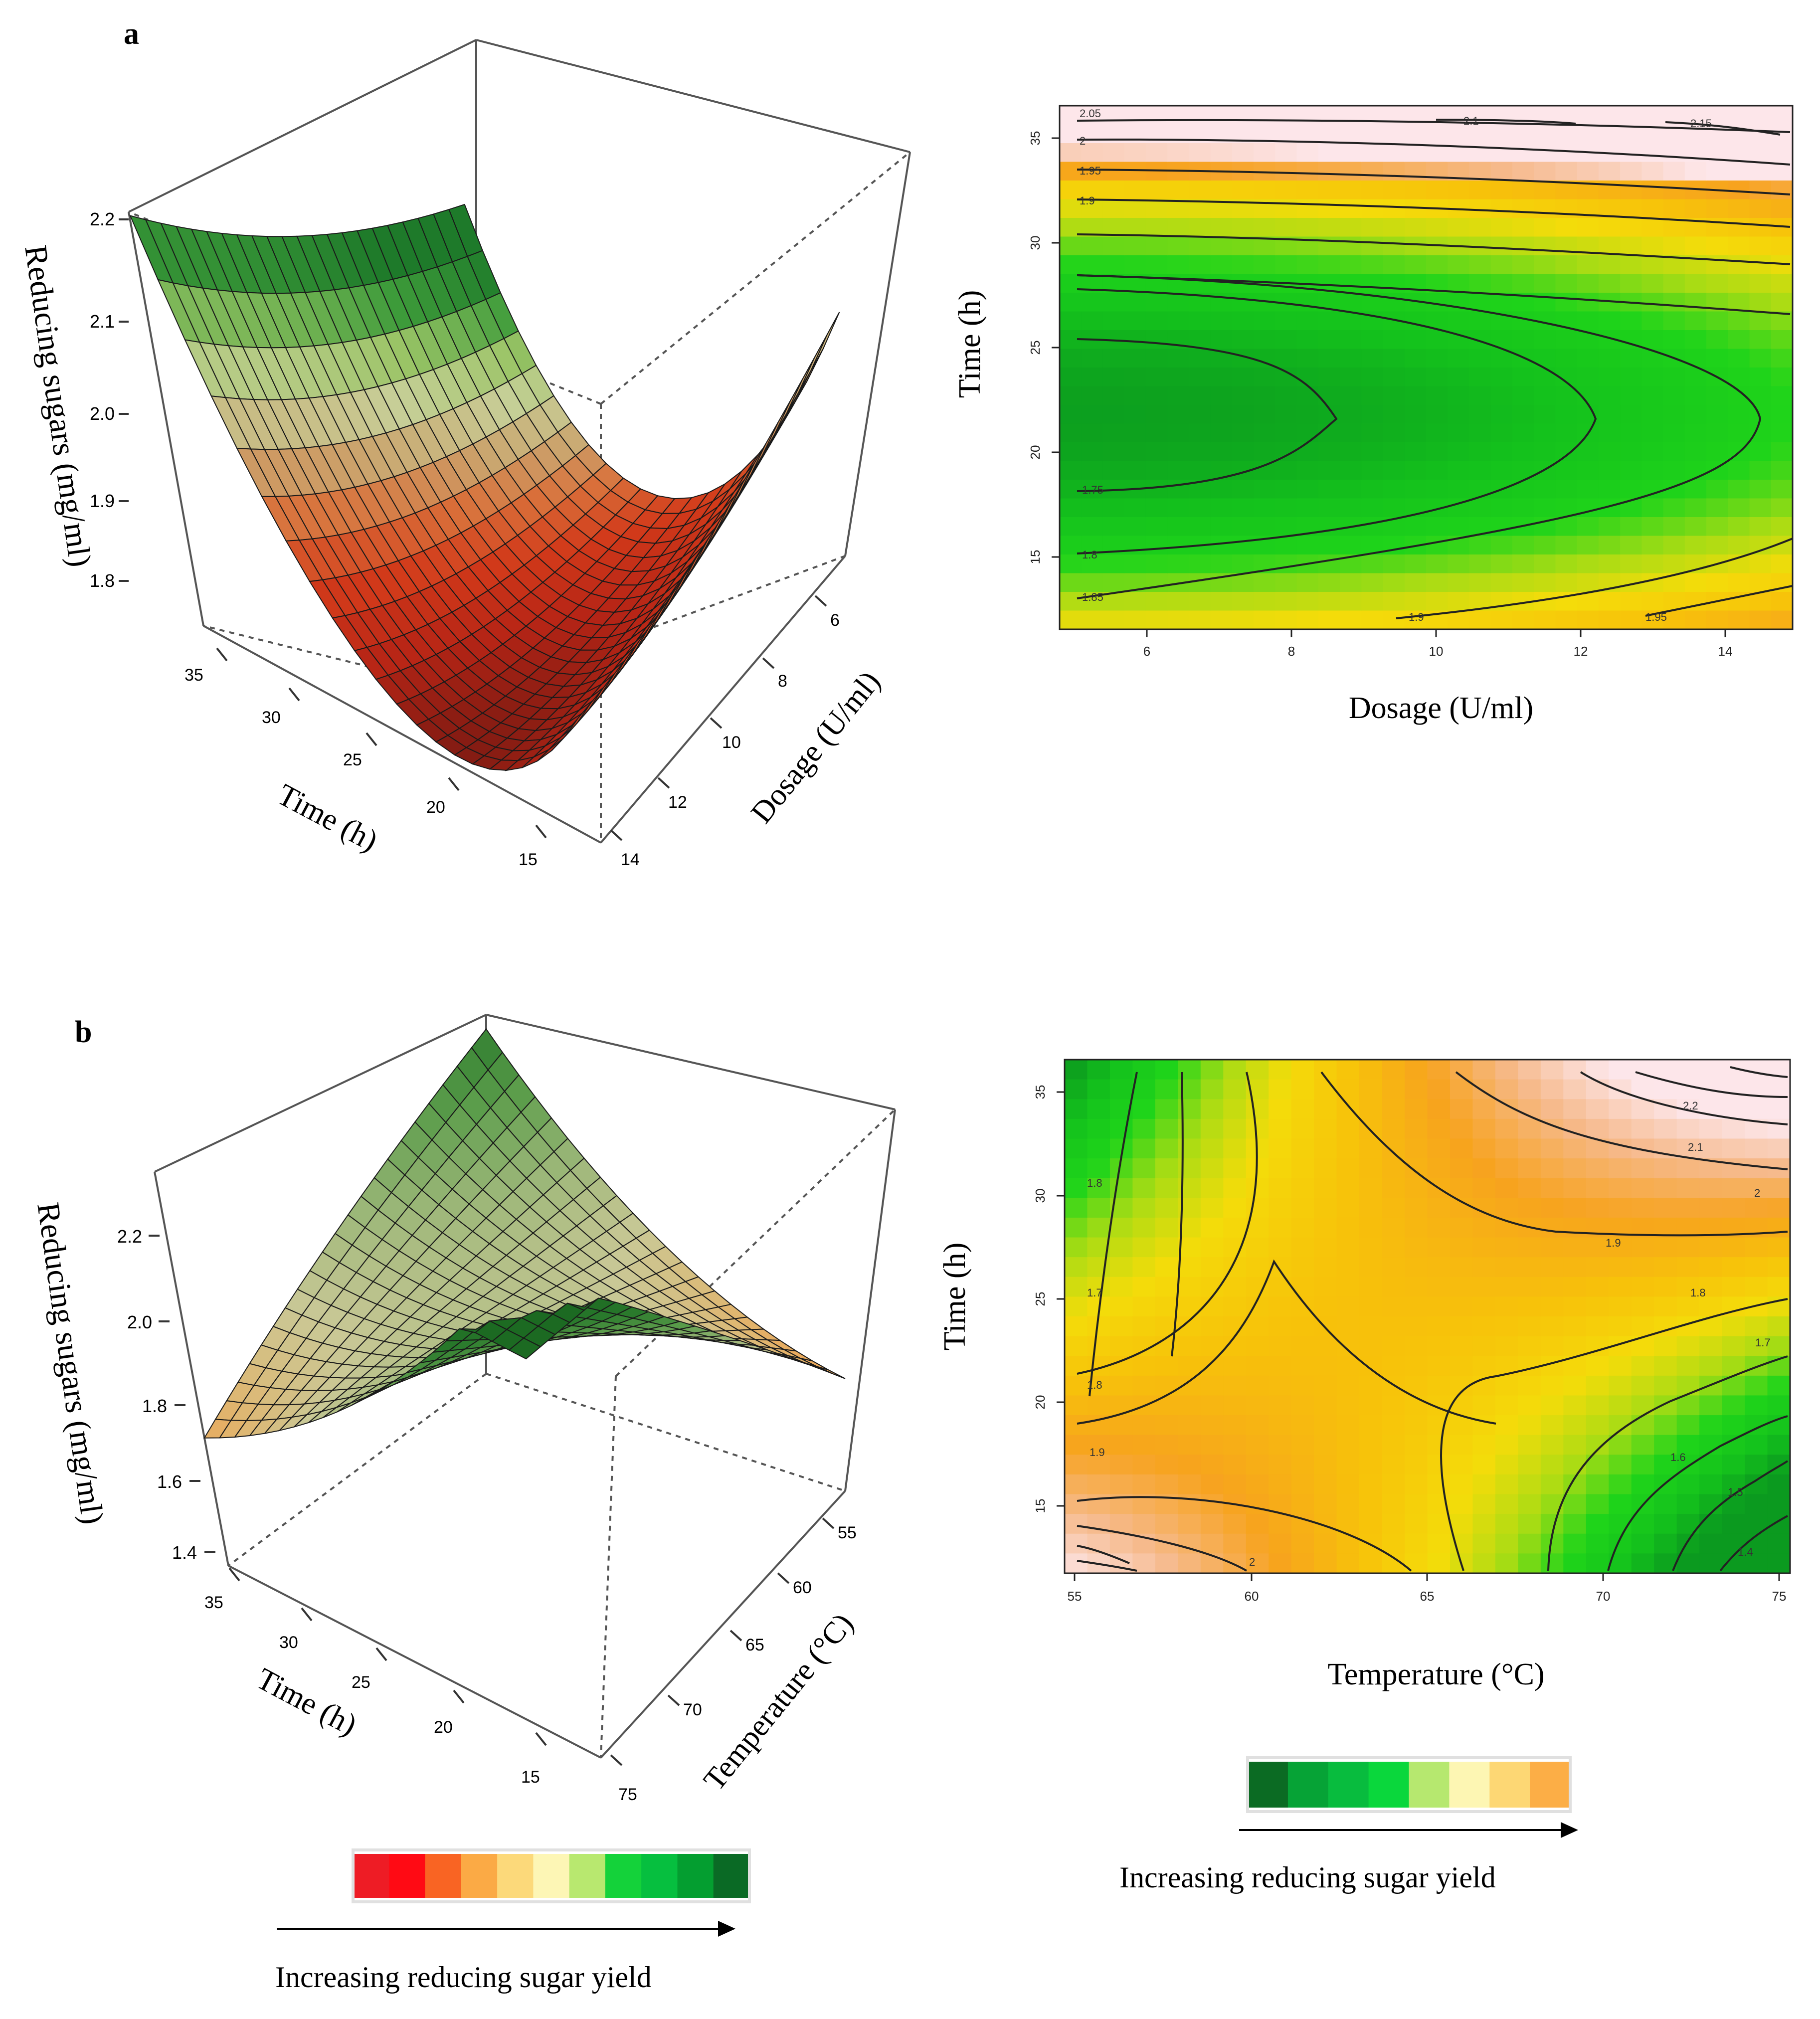 This screenshot has height=2019, width=1820. I want to click on panel-label-b: b, so click(83, 1032).